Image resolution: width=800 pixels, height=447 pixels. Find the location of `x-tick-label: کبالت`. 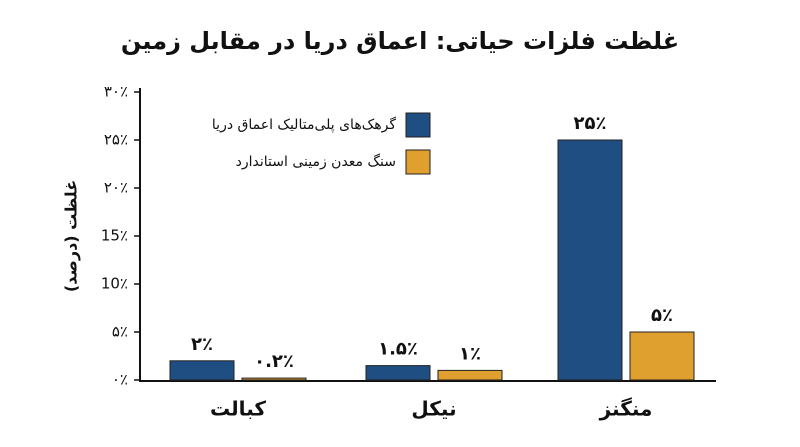

x-tick-label: کبالت is located at coordinates (238, 409).